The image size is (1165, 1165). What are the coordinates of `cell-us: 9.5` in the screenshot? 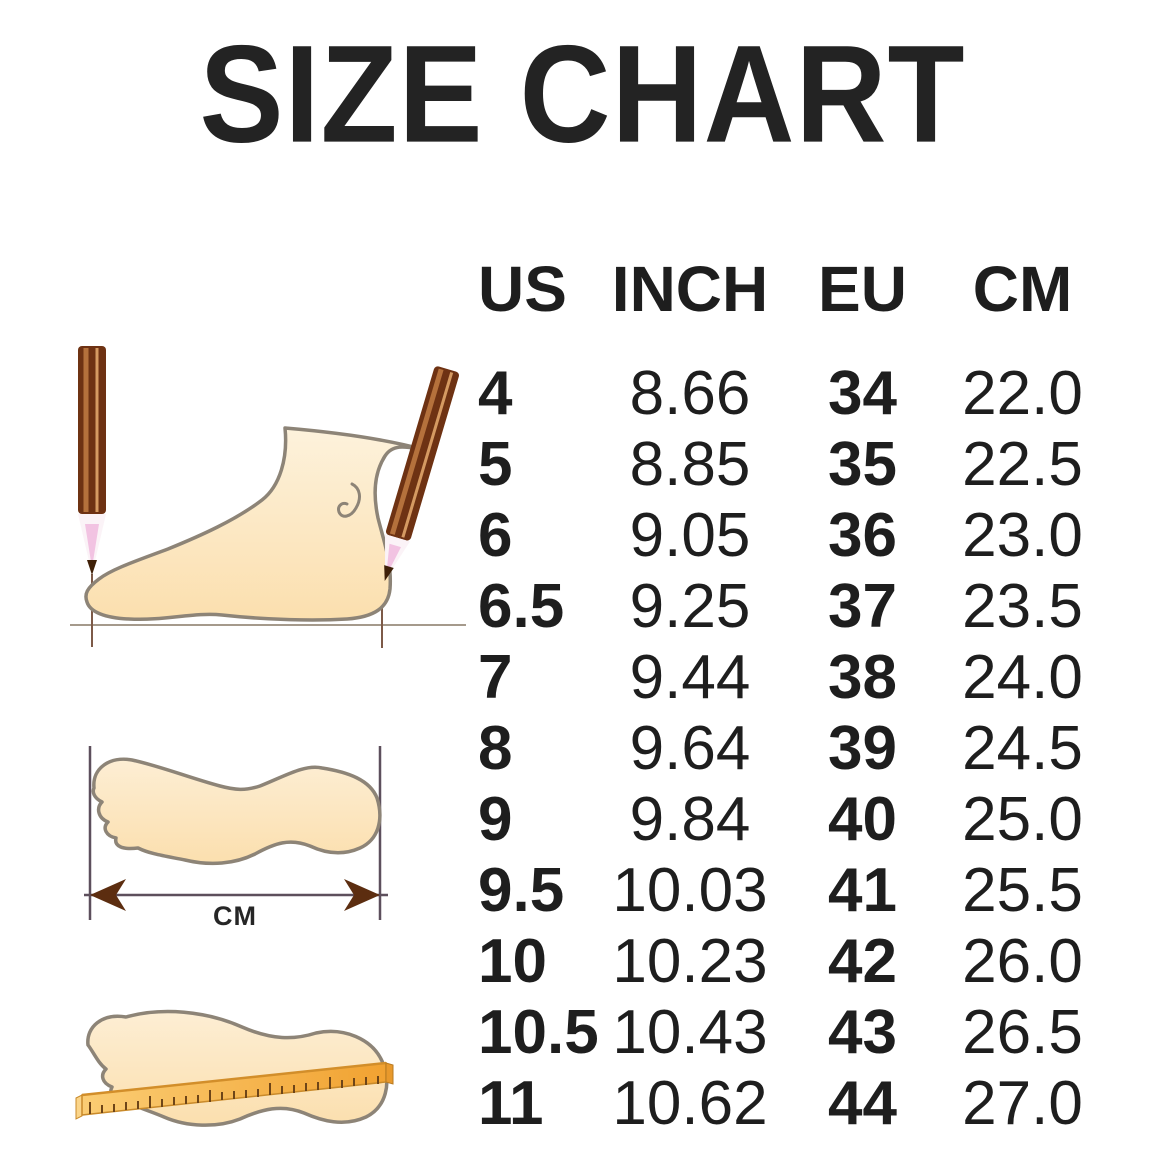 It's located at (521, 890).